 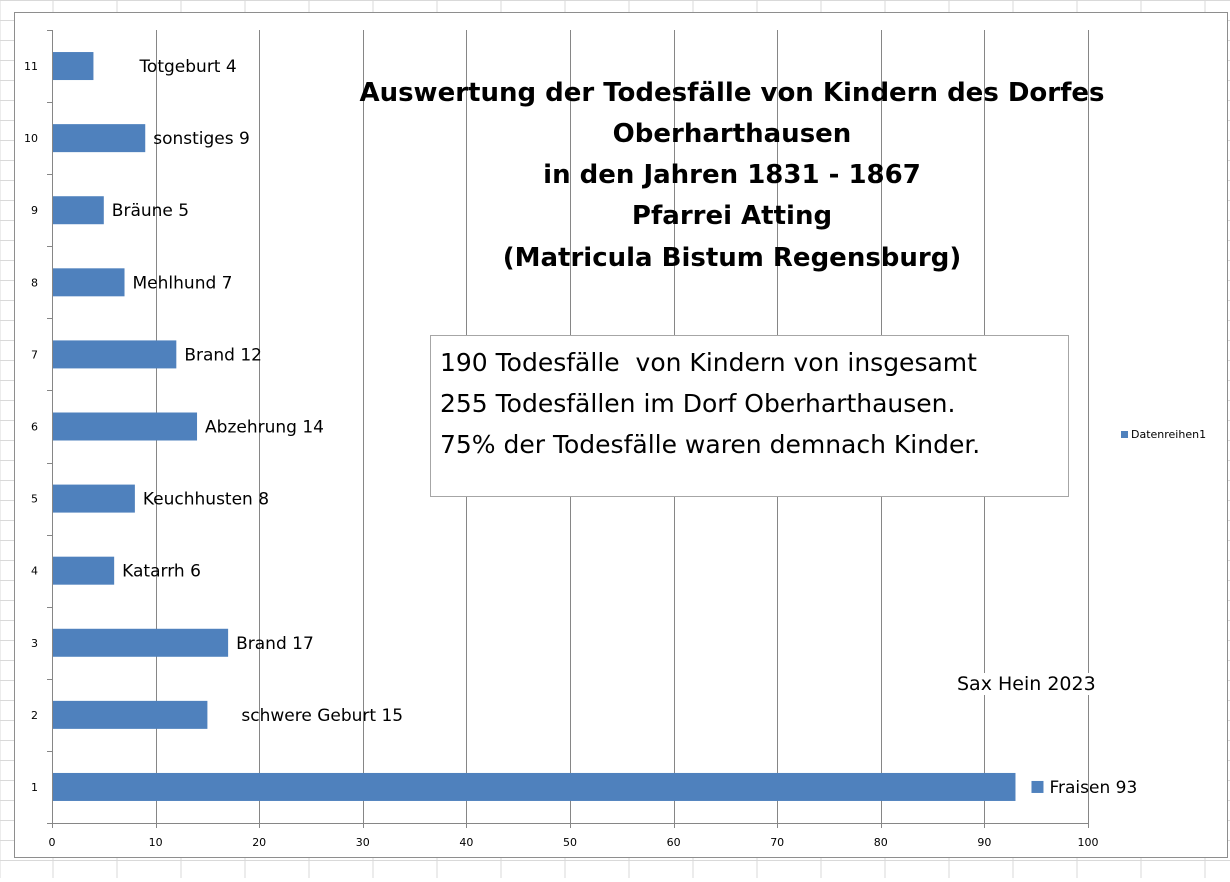 What do you see at coordinates (34, 282) in the screenshot?
I see `y-tick-label: 8` at bounding box center [34, 282].